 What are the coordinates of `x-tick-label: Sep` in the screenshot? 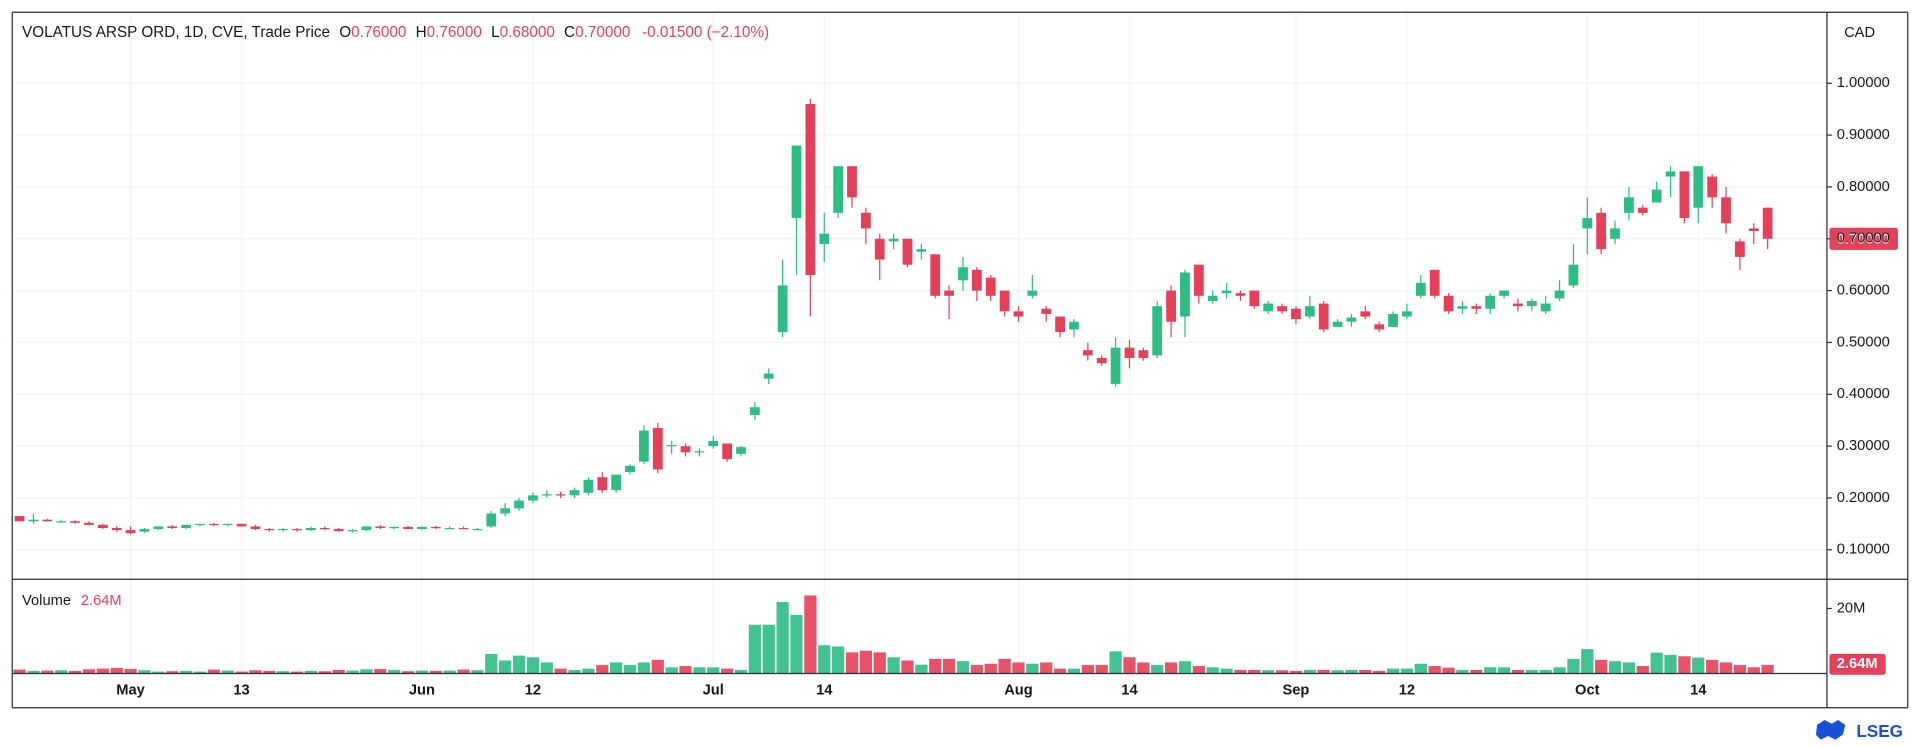 It's located at (1295, 691).